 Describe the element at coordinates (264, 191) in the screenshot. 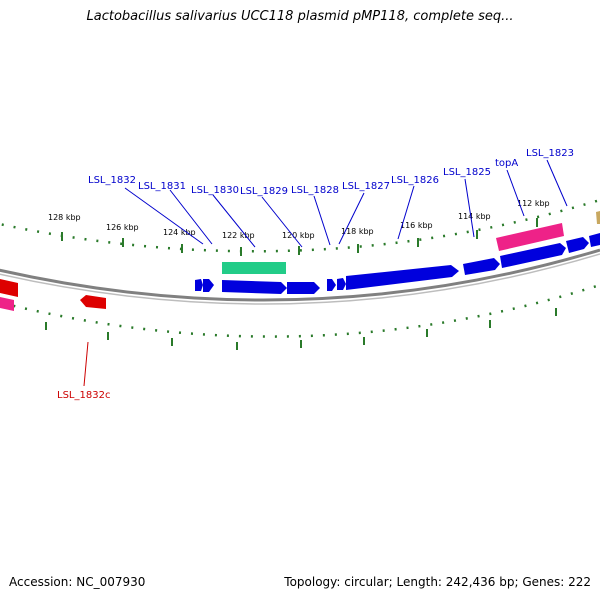

I see `gene-label-lsl1829: LSL_1829` at that location.